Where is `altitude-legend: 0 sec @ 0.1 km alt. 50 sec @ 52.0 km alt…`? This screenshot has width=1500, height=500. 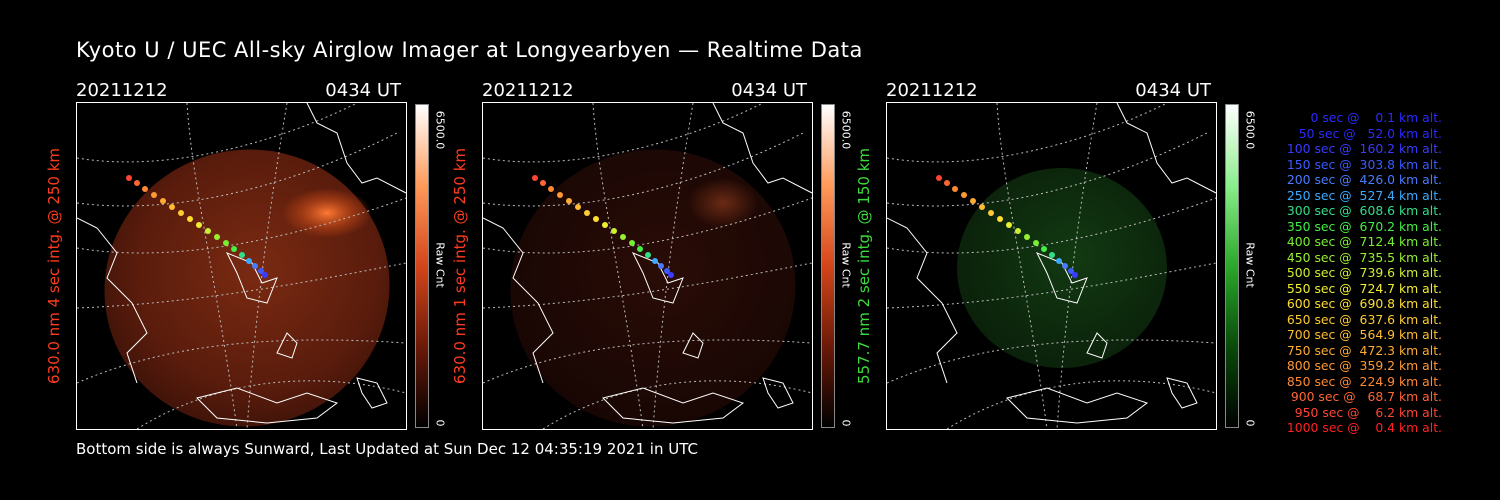 altitude-legend: 0 sec @ 0.1 km alt. 50 sec @ 52.0 km alt… is located at coordinates (1362, 273).